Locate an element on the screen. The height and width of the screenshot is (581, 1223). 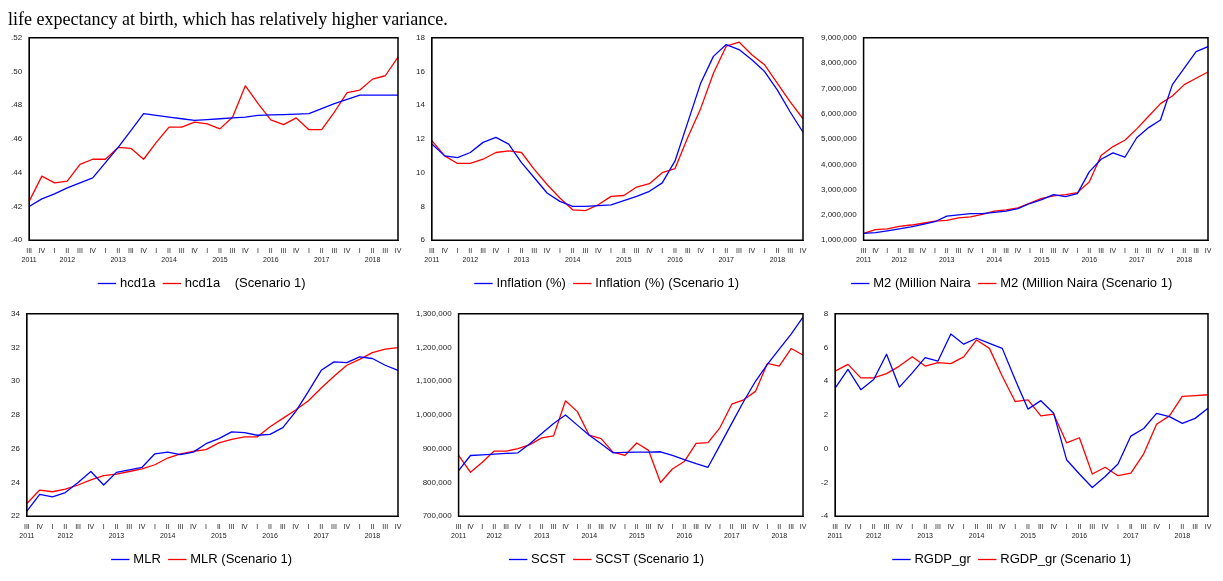
legend-label: MLR (Scenario 1) is located at coordinates (241, 559).